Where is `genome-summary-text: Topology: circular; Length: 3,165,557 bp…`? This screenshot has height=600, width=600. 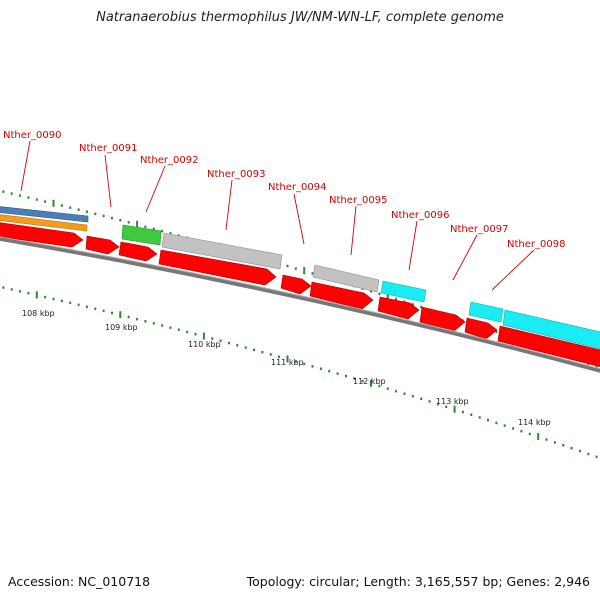
genome-summary-text: Topology: circular; Length: 3,165,557 bp… is located at coordinates (418, 581).